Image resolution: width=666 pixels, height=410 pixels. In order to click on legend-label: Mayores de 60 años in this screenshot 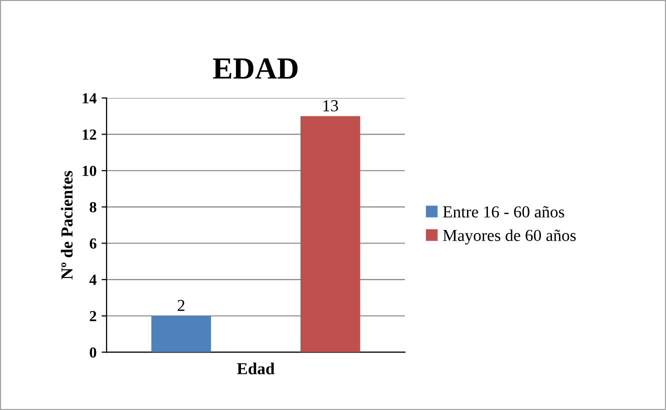, I will do `click(509, 236)`.